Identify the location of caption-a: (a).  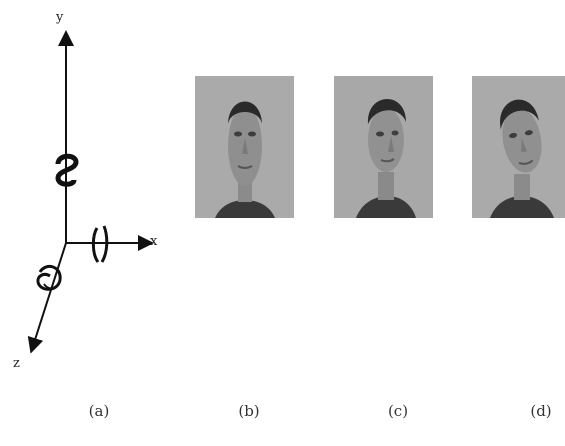
(99, 411).